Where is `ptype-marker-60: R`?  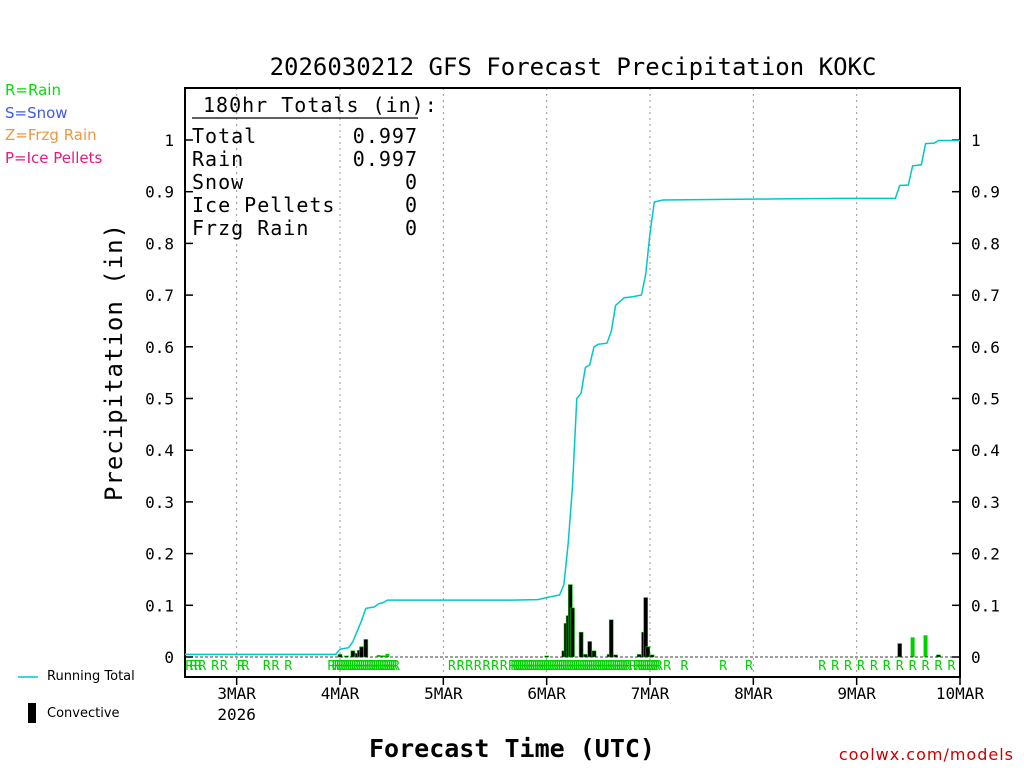 ptype-marker-60: R is located at coordinates (538, 666).